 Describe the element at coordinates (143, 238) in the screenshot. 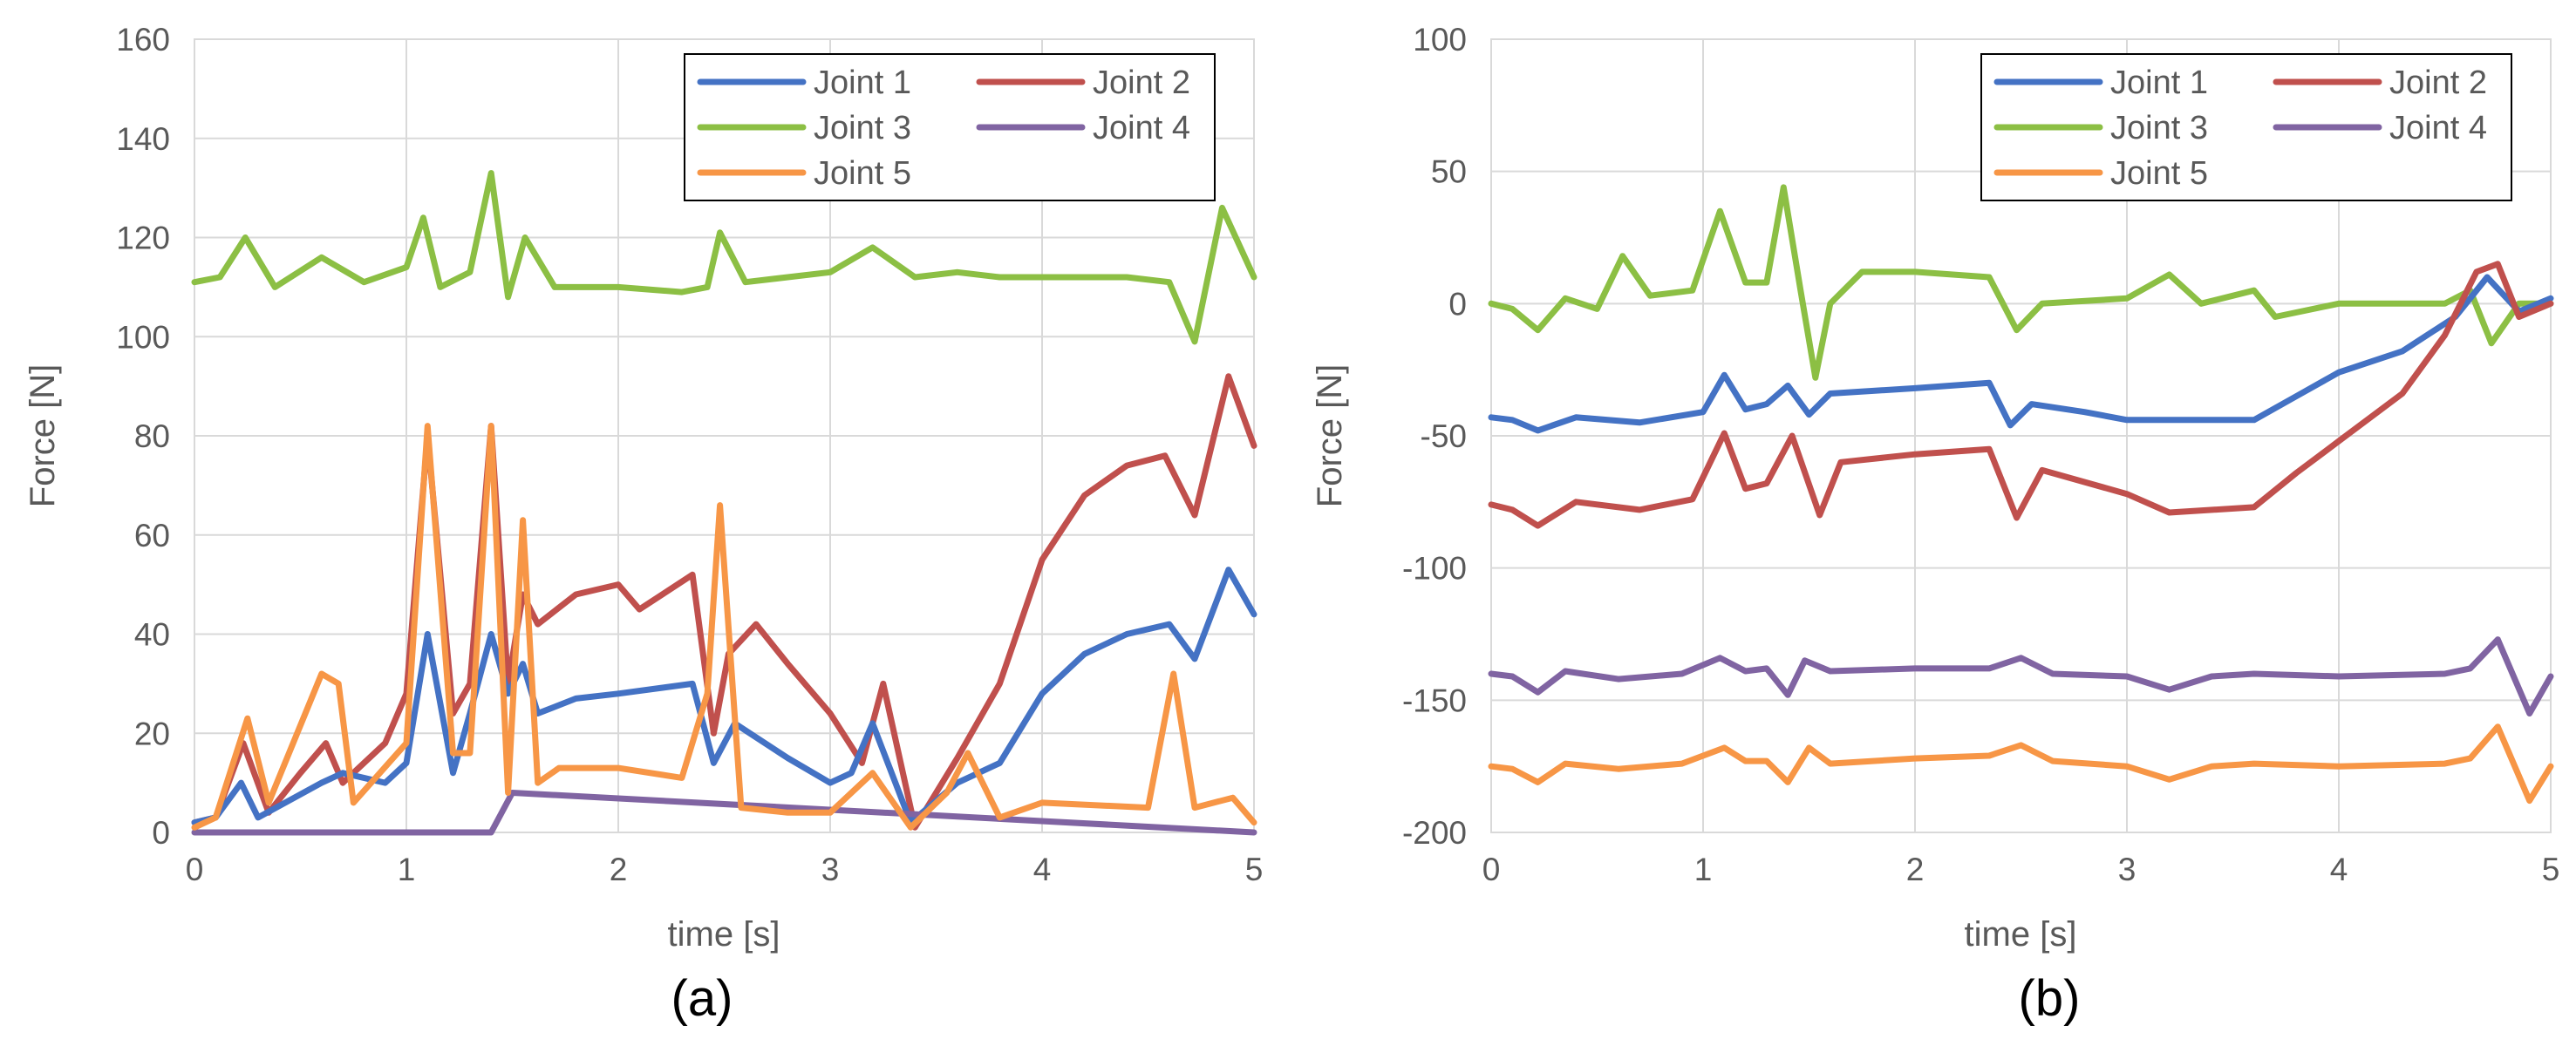

I see `y-tick-label: 120` at that location.